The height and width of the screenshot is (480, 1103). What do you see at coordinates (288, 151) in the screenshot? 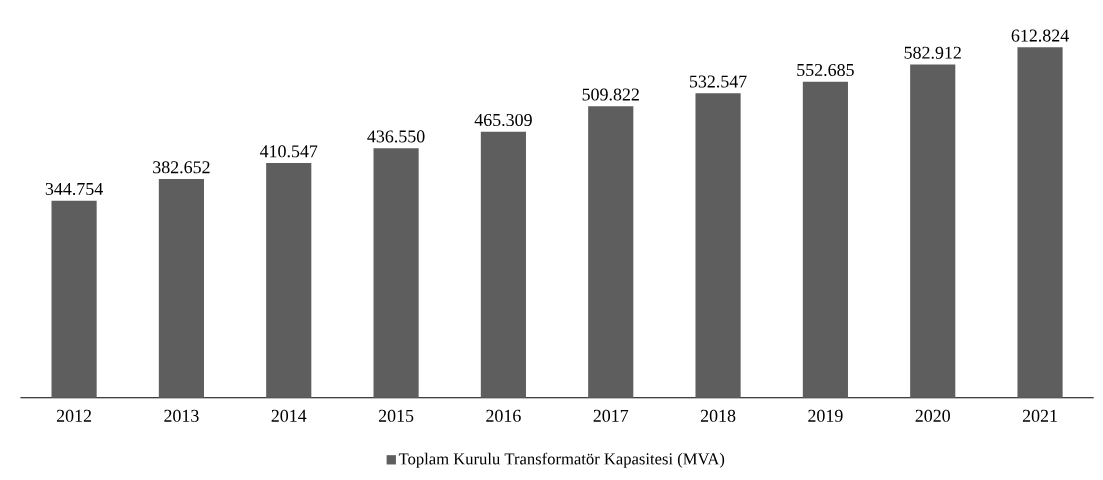
I see `data-label: 410.547` at bounding box center [288, 151].